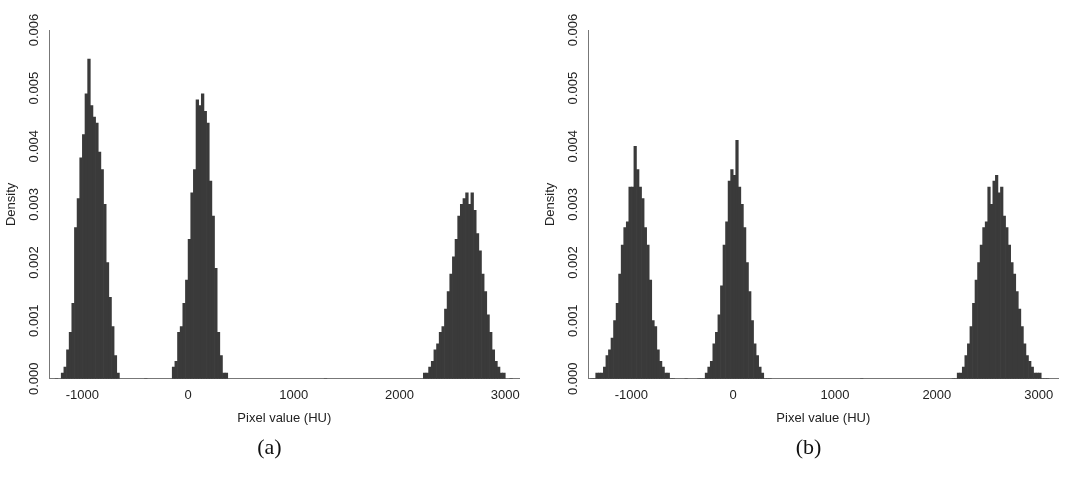 This screenshot has width=1078, height=496. I want to click on text: (b), so click(808, 447).